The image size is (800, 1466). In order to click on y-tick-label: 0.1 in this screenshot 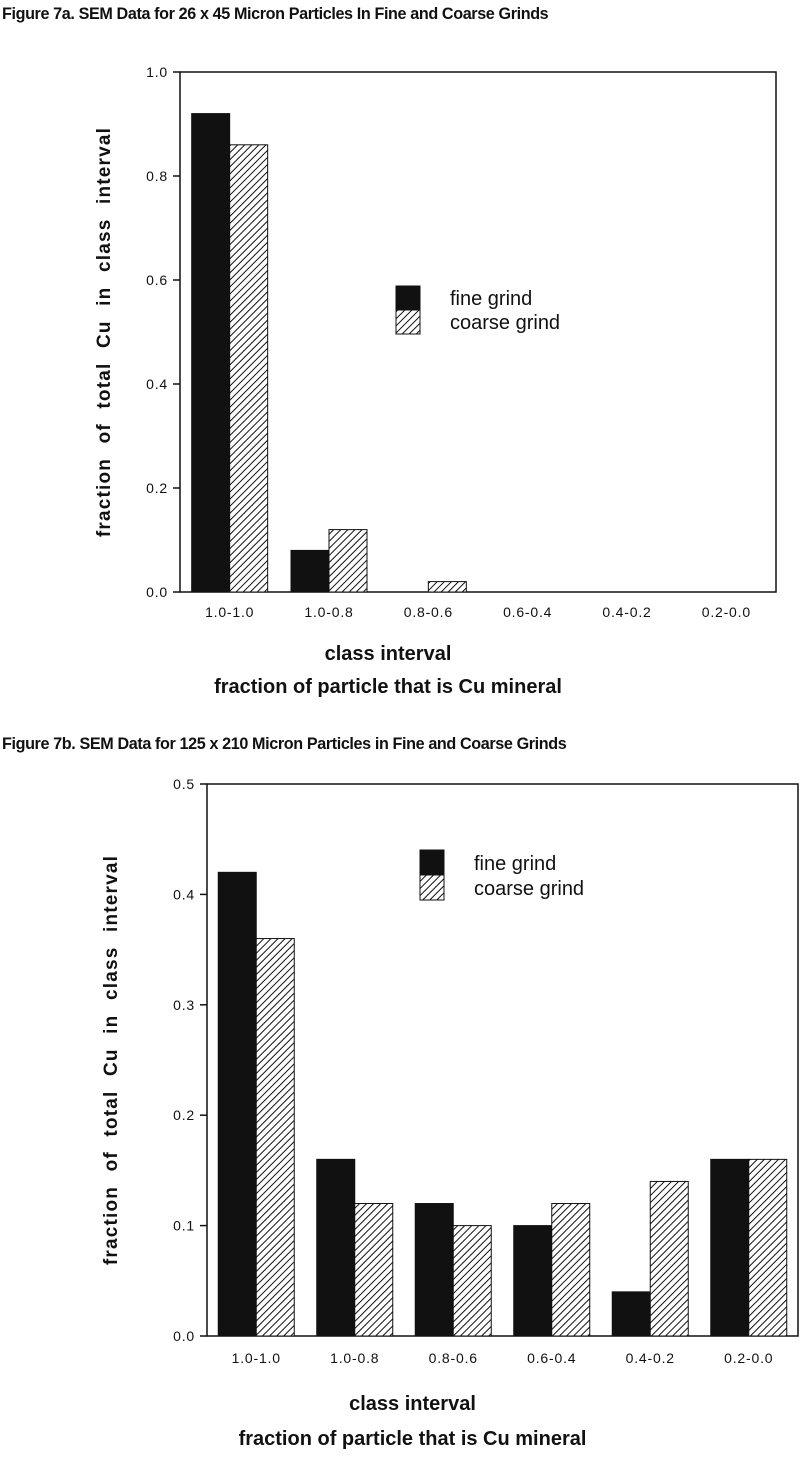, I will do `click(184, 1226)`.